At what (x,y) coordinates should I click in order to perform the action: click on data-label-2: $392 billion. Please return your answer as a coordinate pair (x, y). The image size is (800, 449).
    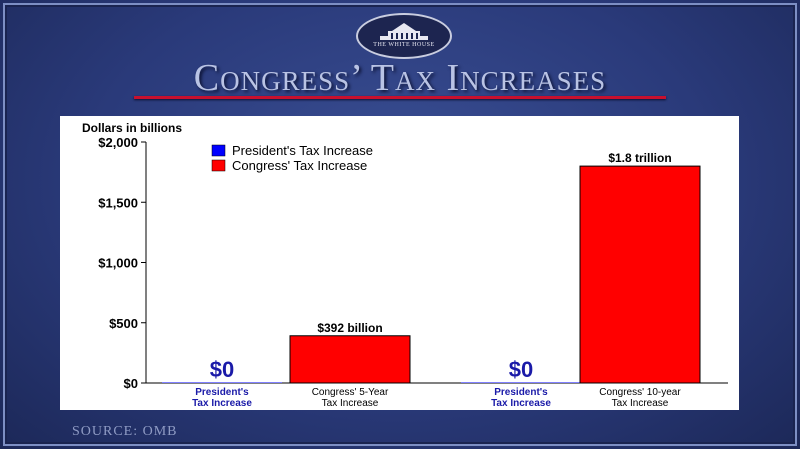
    Looking at the image, I should click on (349, 328).